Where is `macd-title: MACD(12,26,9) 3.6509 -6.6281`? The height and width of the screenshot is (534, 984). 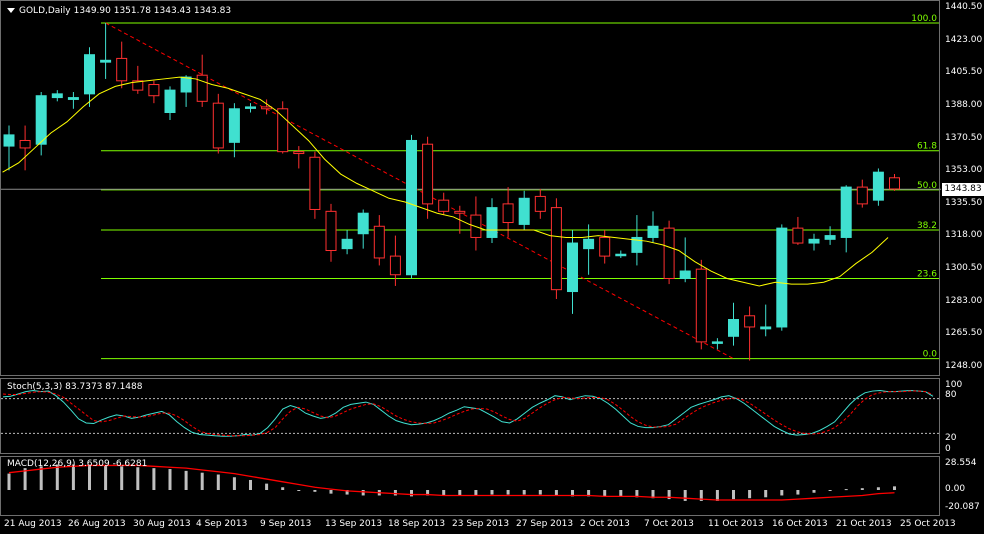
macd-title: MACD(12,26,9) 3.6509 -6.6281 is located at coordinates (77, 464).